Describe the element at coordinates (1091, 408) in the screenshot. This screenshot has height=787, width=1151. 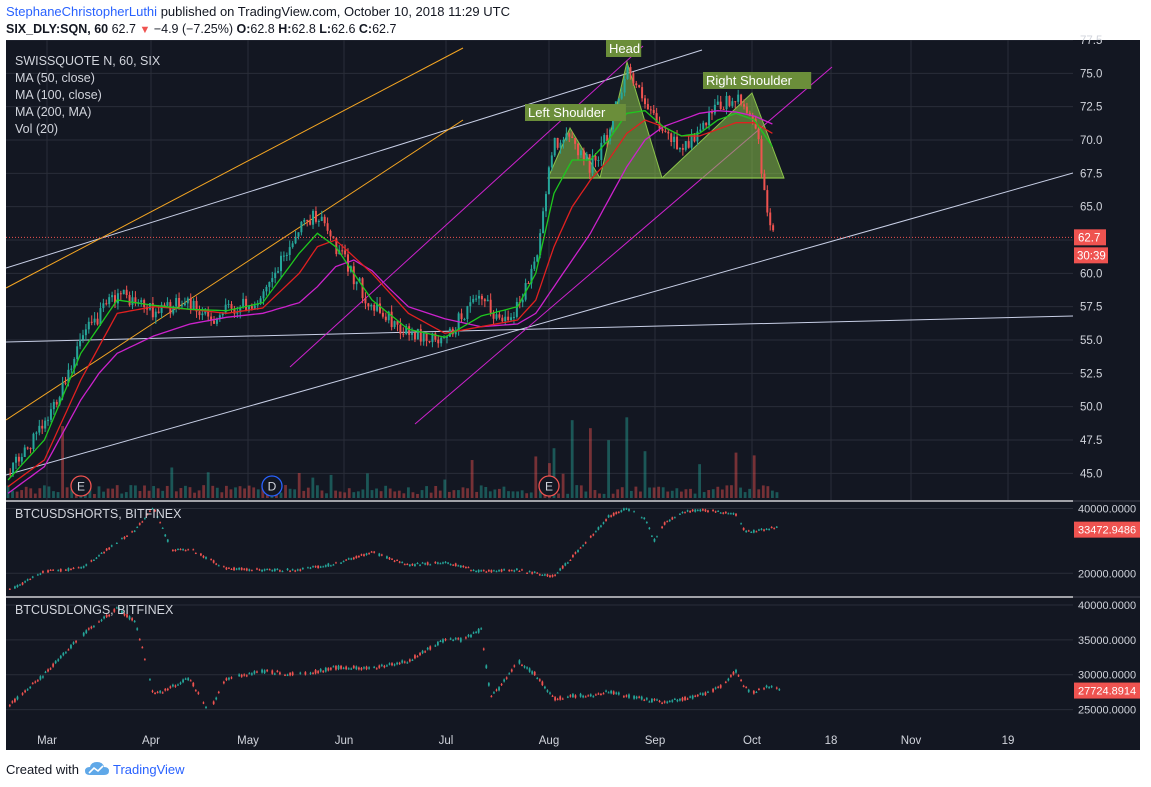
I see `price-tick-label: 50.0` at that location.